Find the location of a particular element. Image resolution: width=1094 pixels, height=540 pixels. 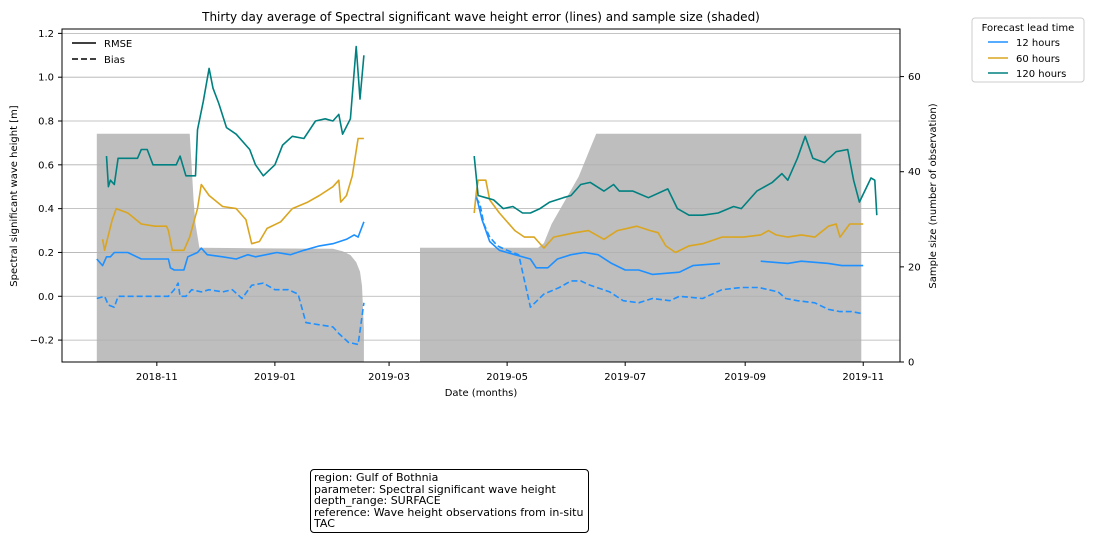

lead-time-legend-title: Forecast lead time is located at coordinates (1028, 28).